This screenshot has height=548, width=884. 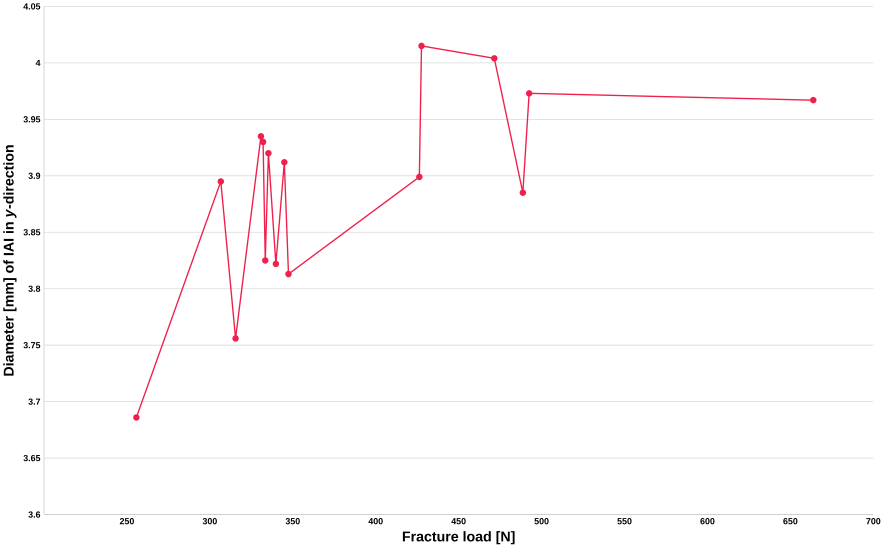 I want to click on y-tick-label: 3.75, so click(x=31, y=345).